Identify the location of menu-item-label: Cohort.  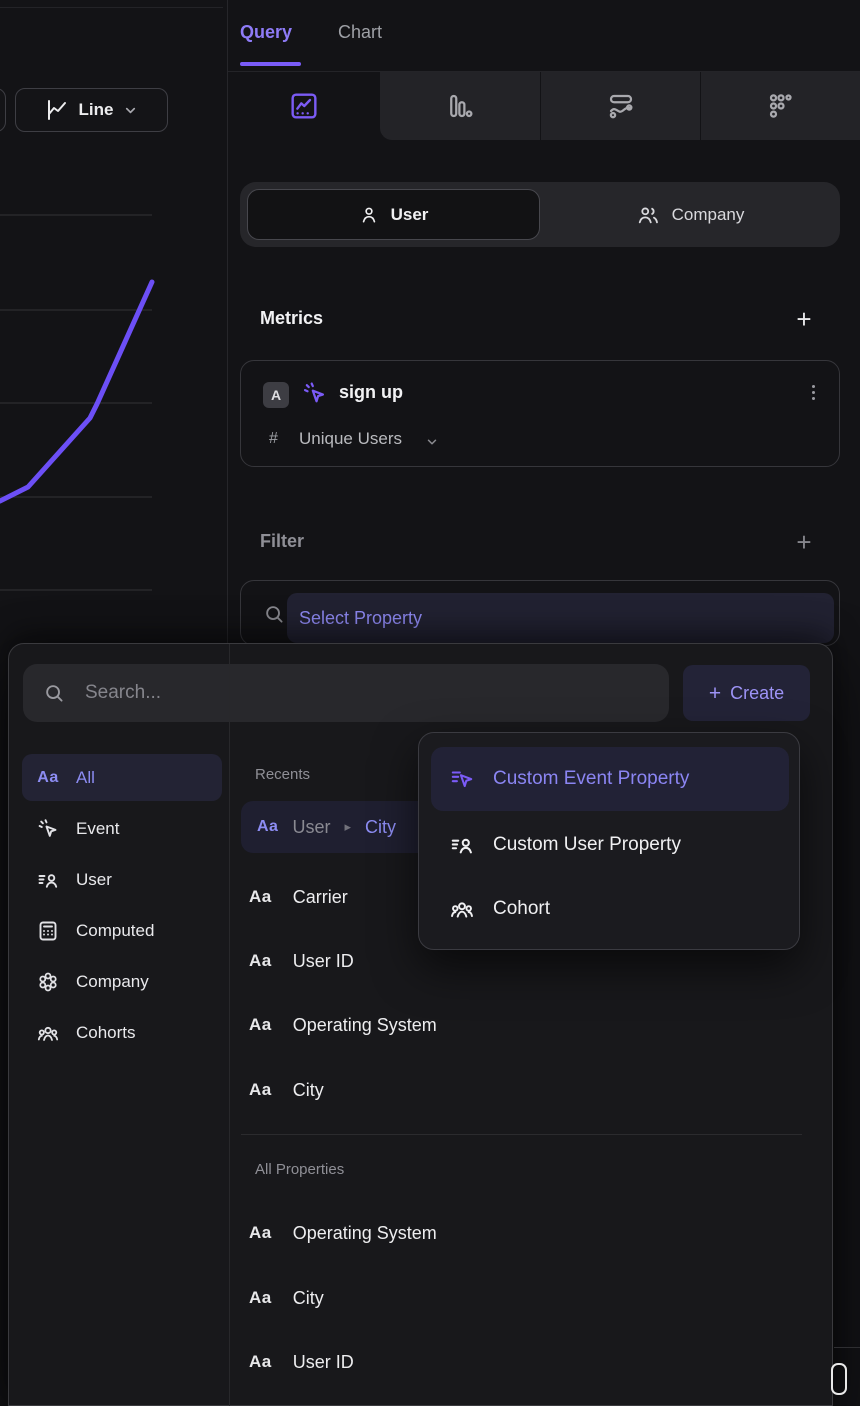
(522, 908).